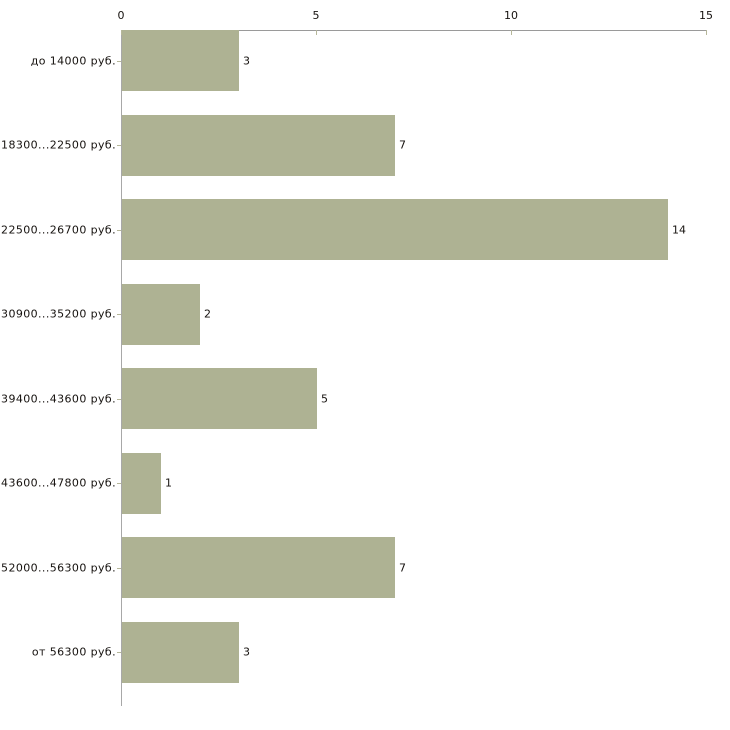 The width and height of the screenshot is (730, 730). What do you see at coordinates (58, 145) in the screenshot?
I see `y-axis-category-label: 18300...22500 руб.` at bounding box center [58, 145].